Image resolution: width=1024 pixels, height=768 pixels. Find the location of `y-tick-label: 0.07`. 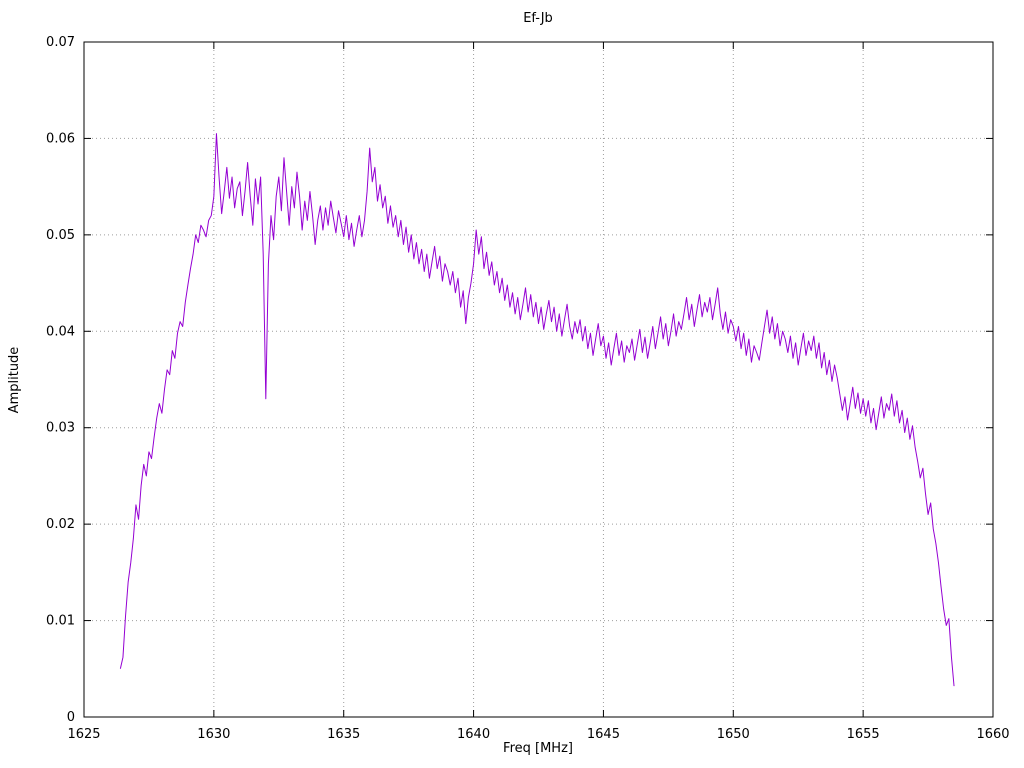

y-tick-label: 0.07 is located at coordinates (60, 42).